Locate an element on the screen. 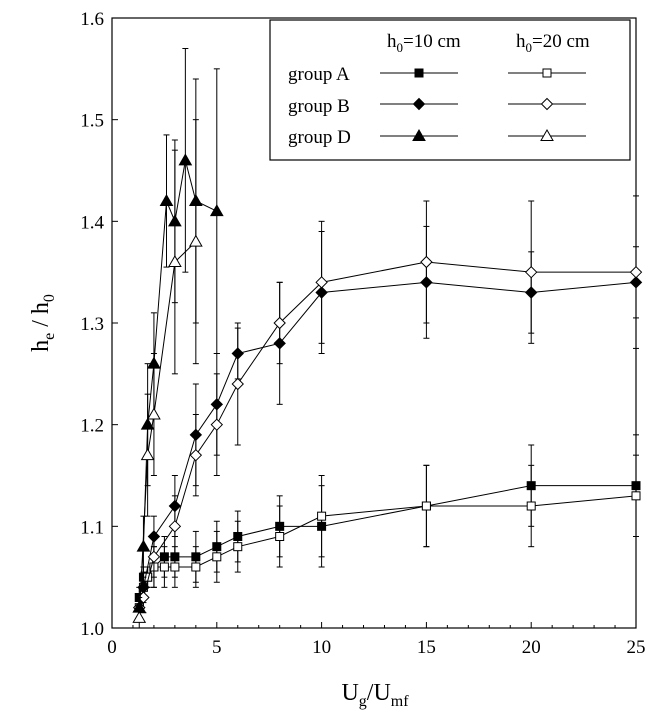 The height and width of the screenshot is (717, 661). legend-label-group-d: group D is located at coordinates (319, 137).